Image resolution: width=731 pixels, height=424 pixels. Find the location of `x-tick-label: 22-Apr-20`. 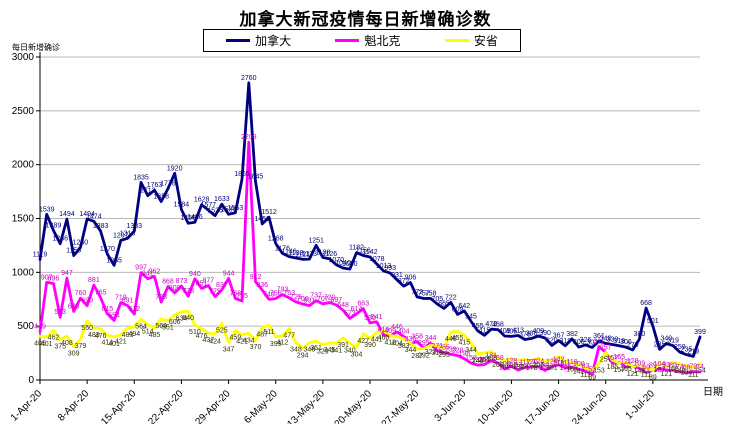

x-tick-label: 22-Apr-20 is located at coordinates (166, 406).